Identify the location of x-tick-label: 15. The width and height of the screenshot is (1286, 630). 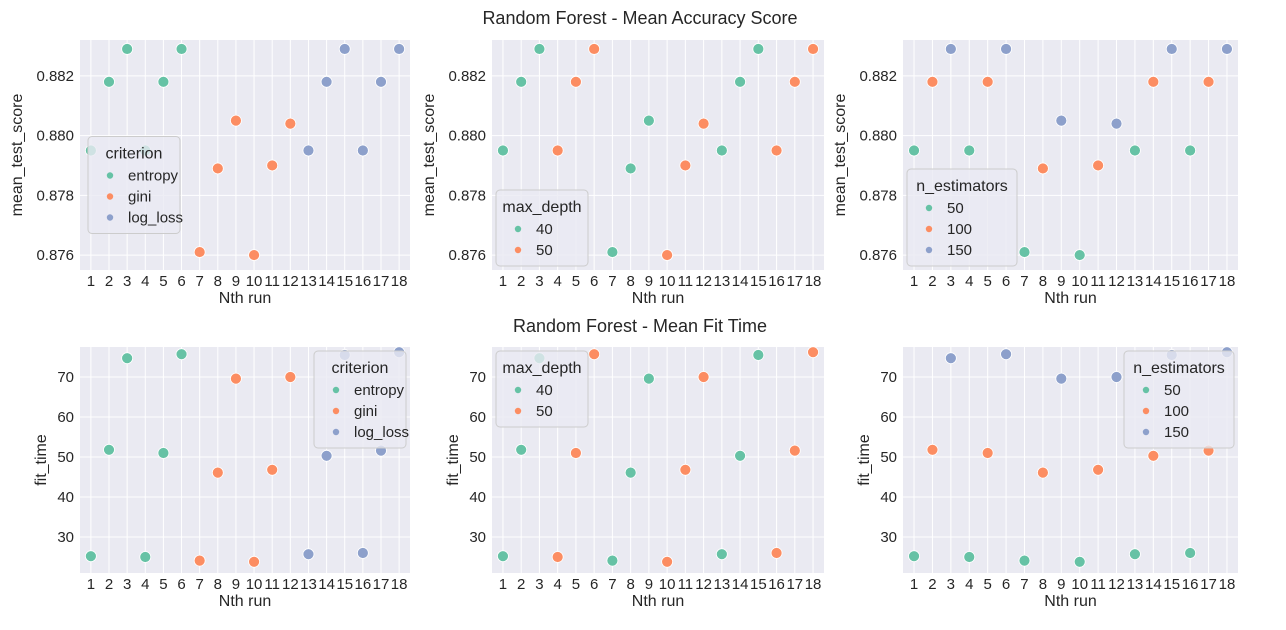
(758, 584).